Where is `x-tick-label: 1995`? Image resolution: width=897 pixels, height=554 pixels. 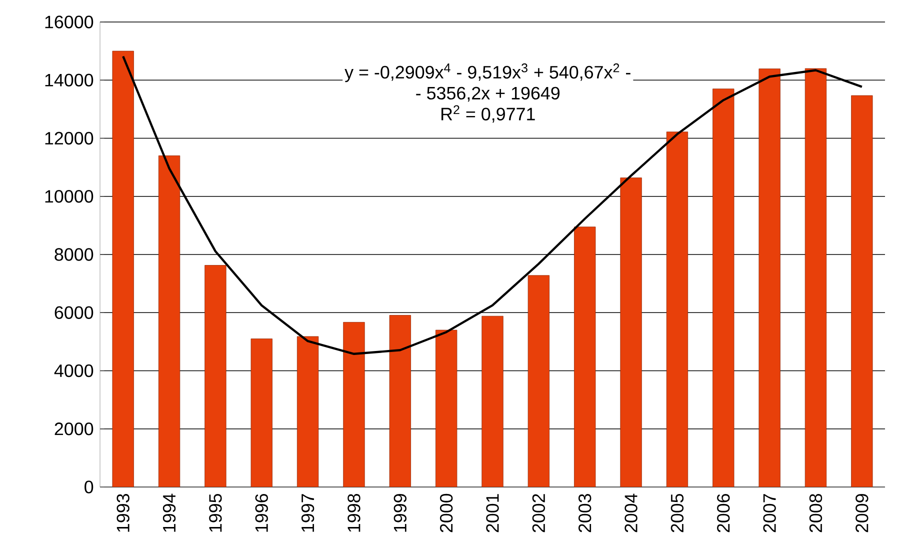 x-tick-label: 1995 is located at coordinates (215, 513).